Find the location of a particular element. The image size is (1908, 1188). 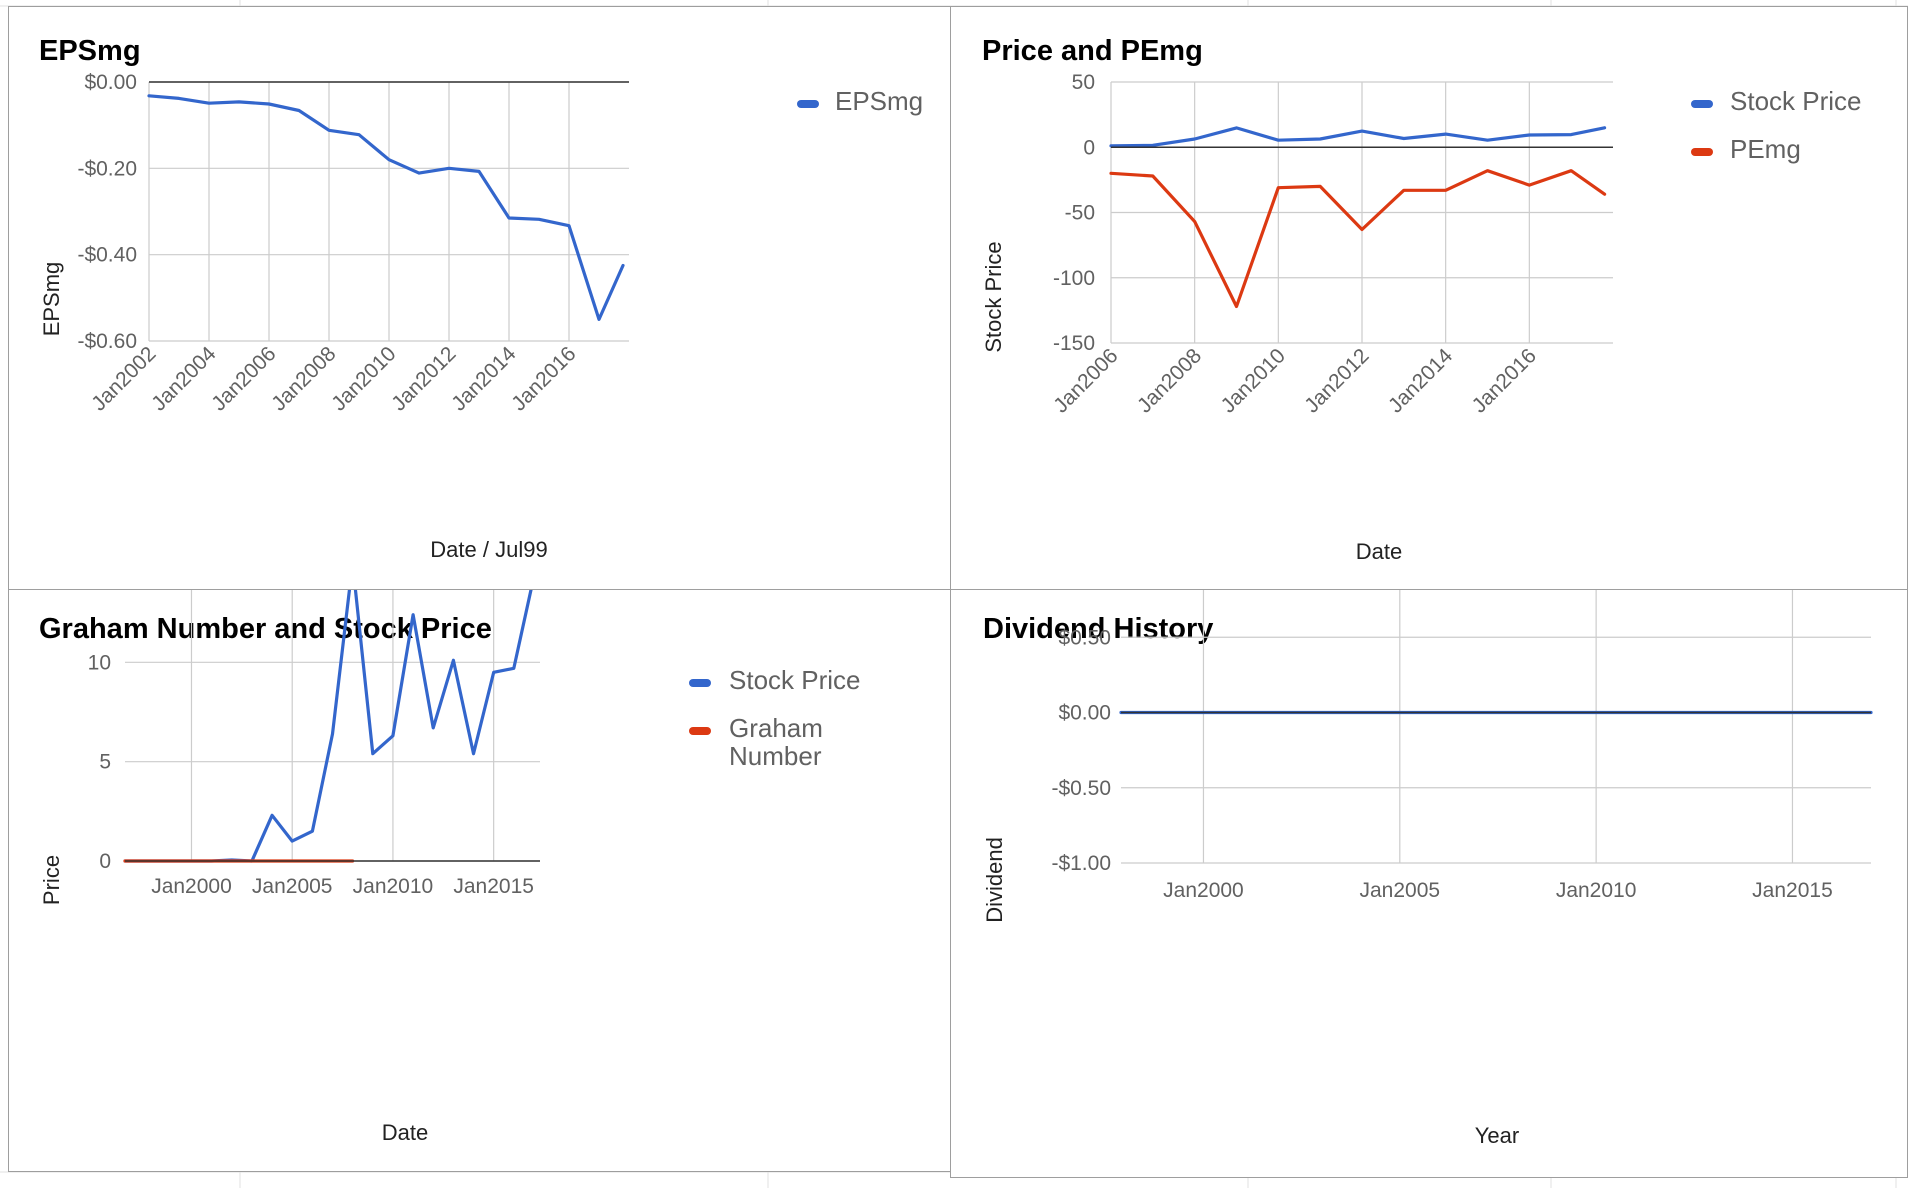

y-tick-label: -100 is located at coordinates (1074, 278).